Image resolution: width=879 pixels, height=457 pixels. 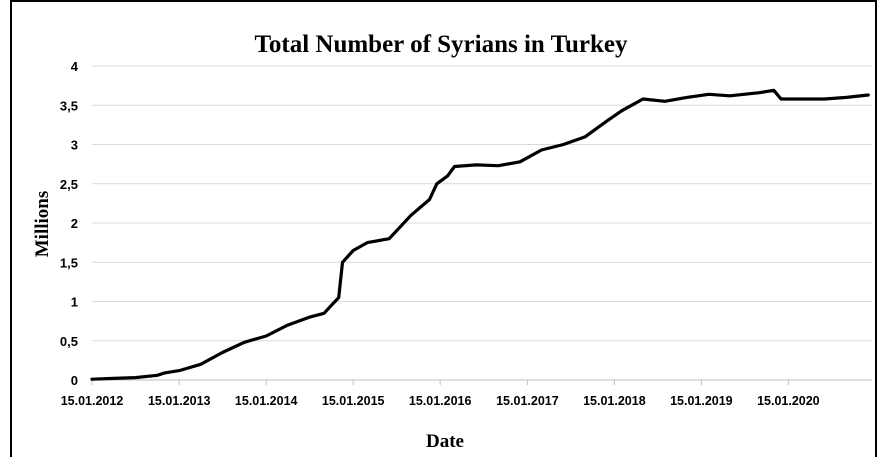 I want to click on x-tick-label: 15.01.2015, so click(x=353, y=401).